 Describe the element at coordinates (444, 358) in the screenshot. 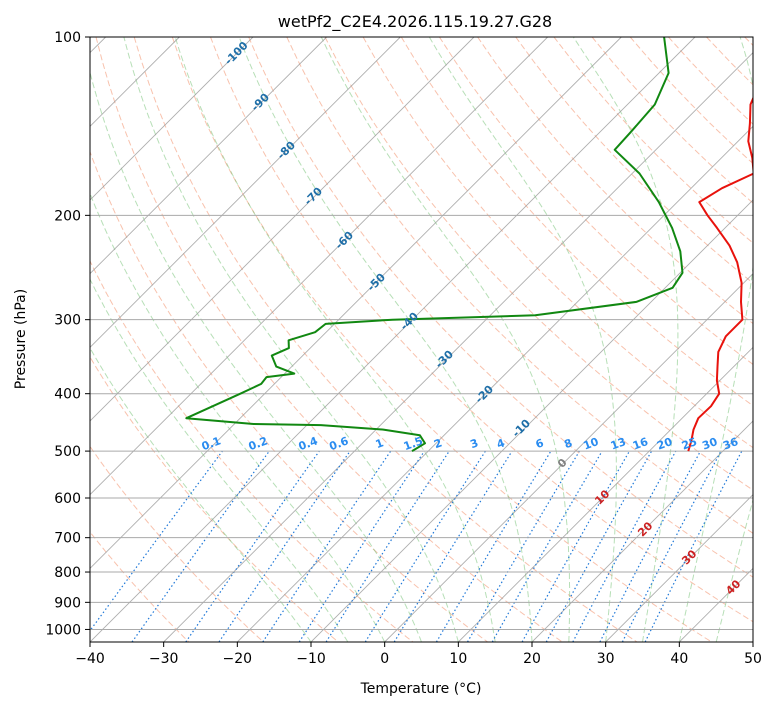

I see `isotherm-label: -30` at that location.